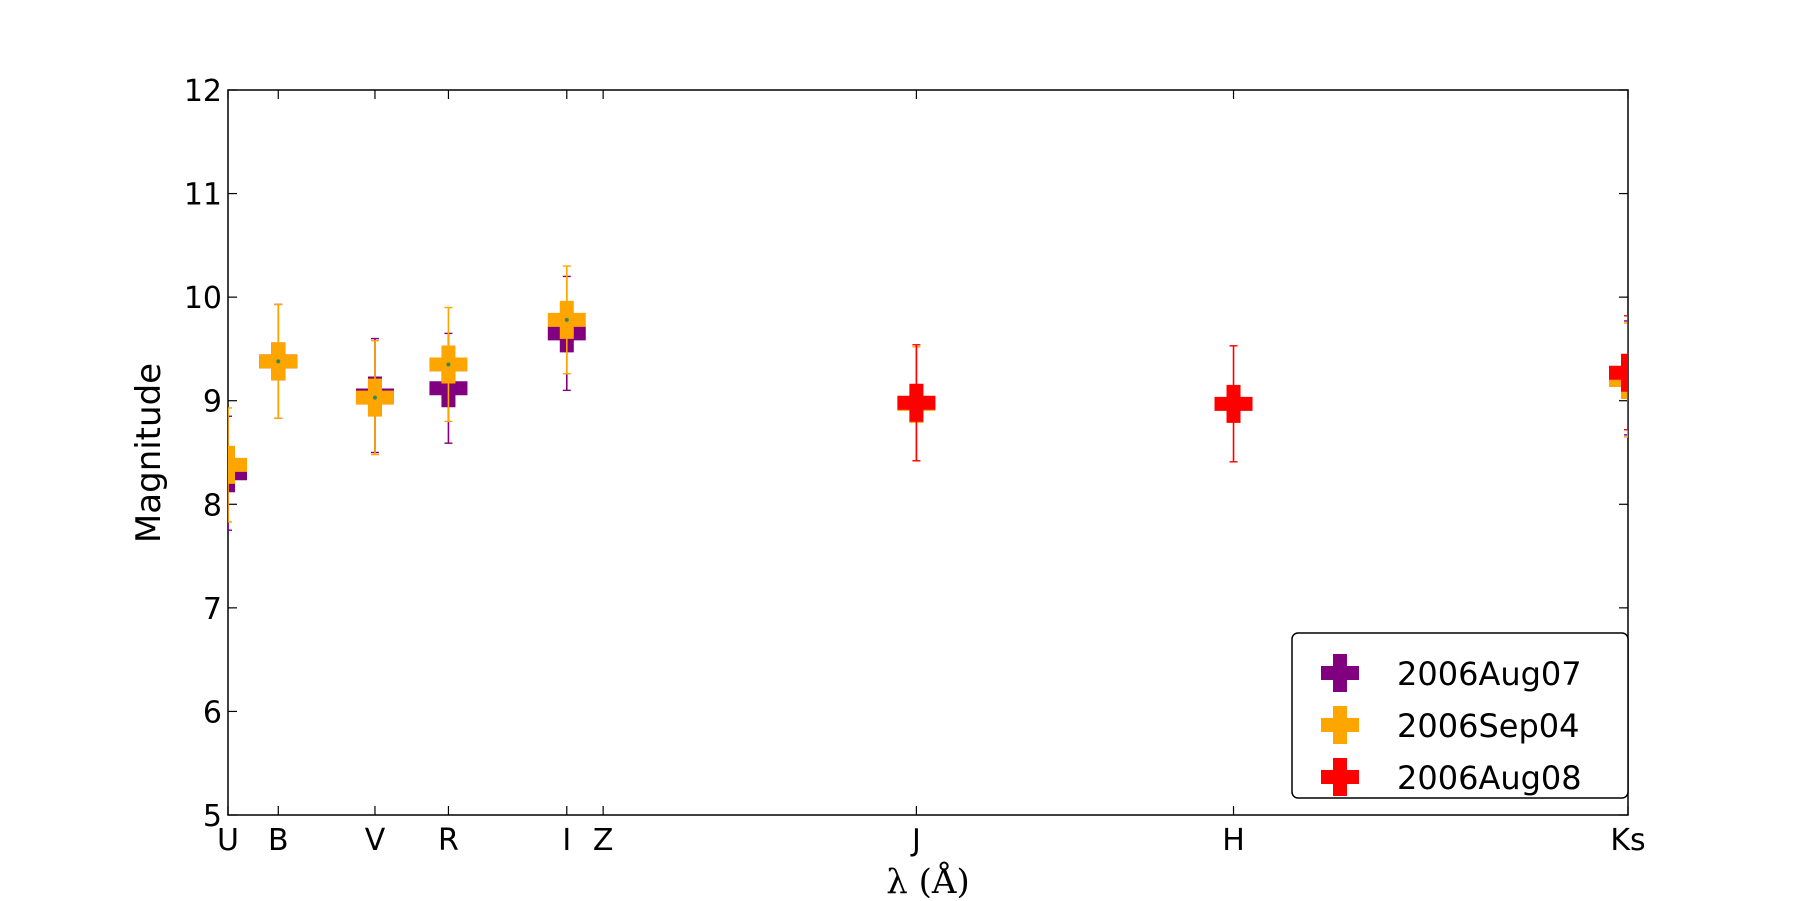 The image size is (1800, 901). Describe the element at coordinates (237, 464) in the screenshot. I see `data-point-U` at that location.